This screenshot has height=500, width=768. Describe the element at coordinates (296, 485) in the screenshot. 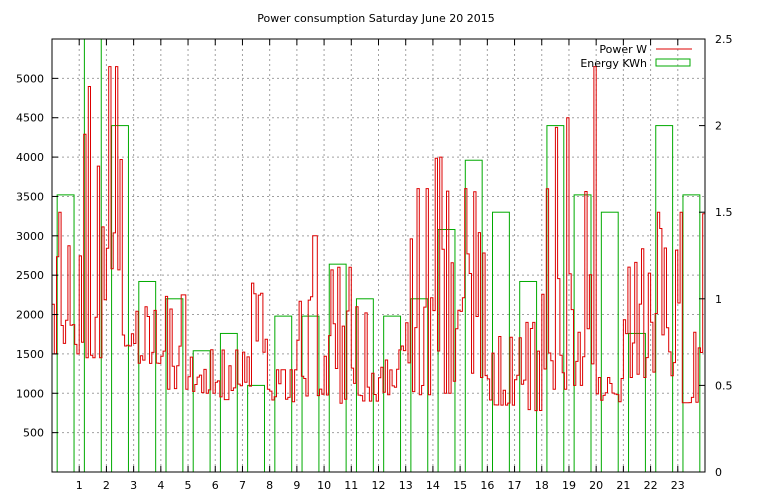

I see `x-tick-label: 9` at that location.